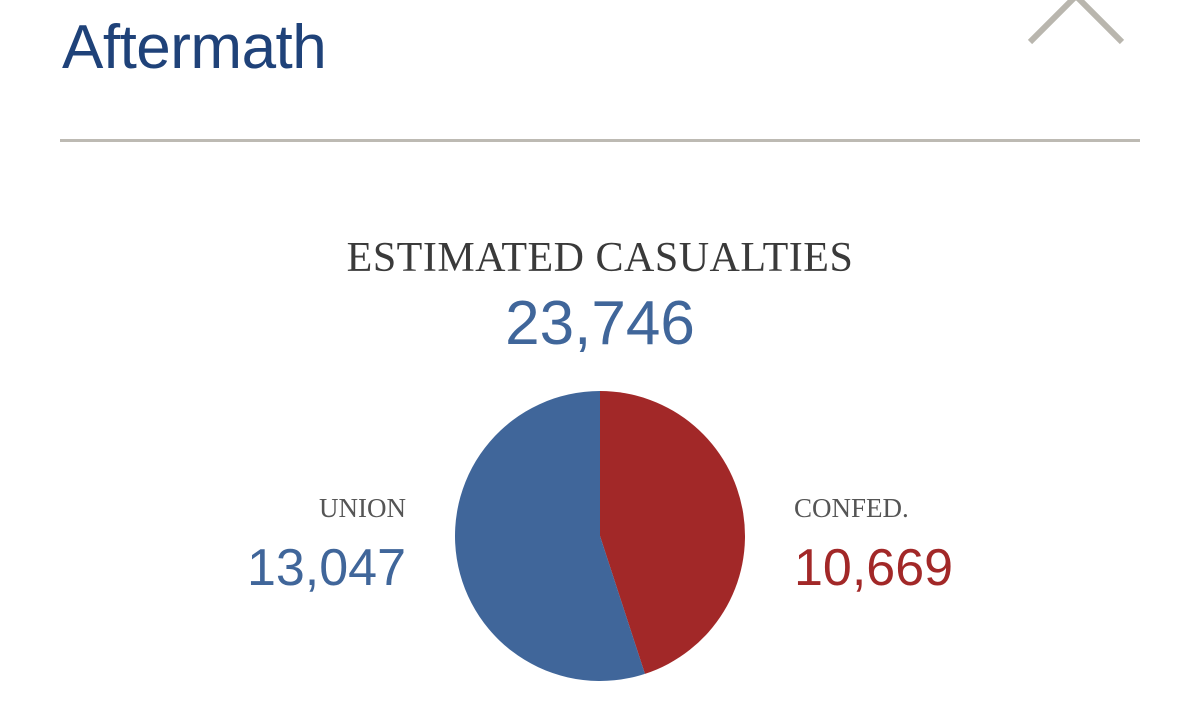  I want to click on collapse-toggle-button, so click(1076, 25).